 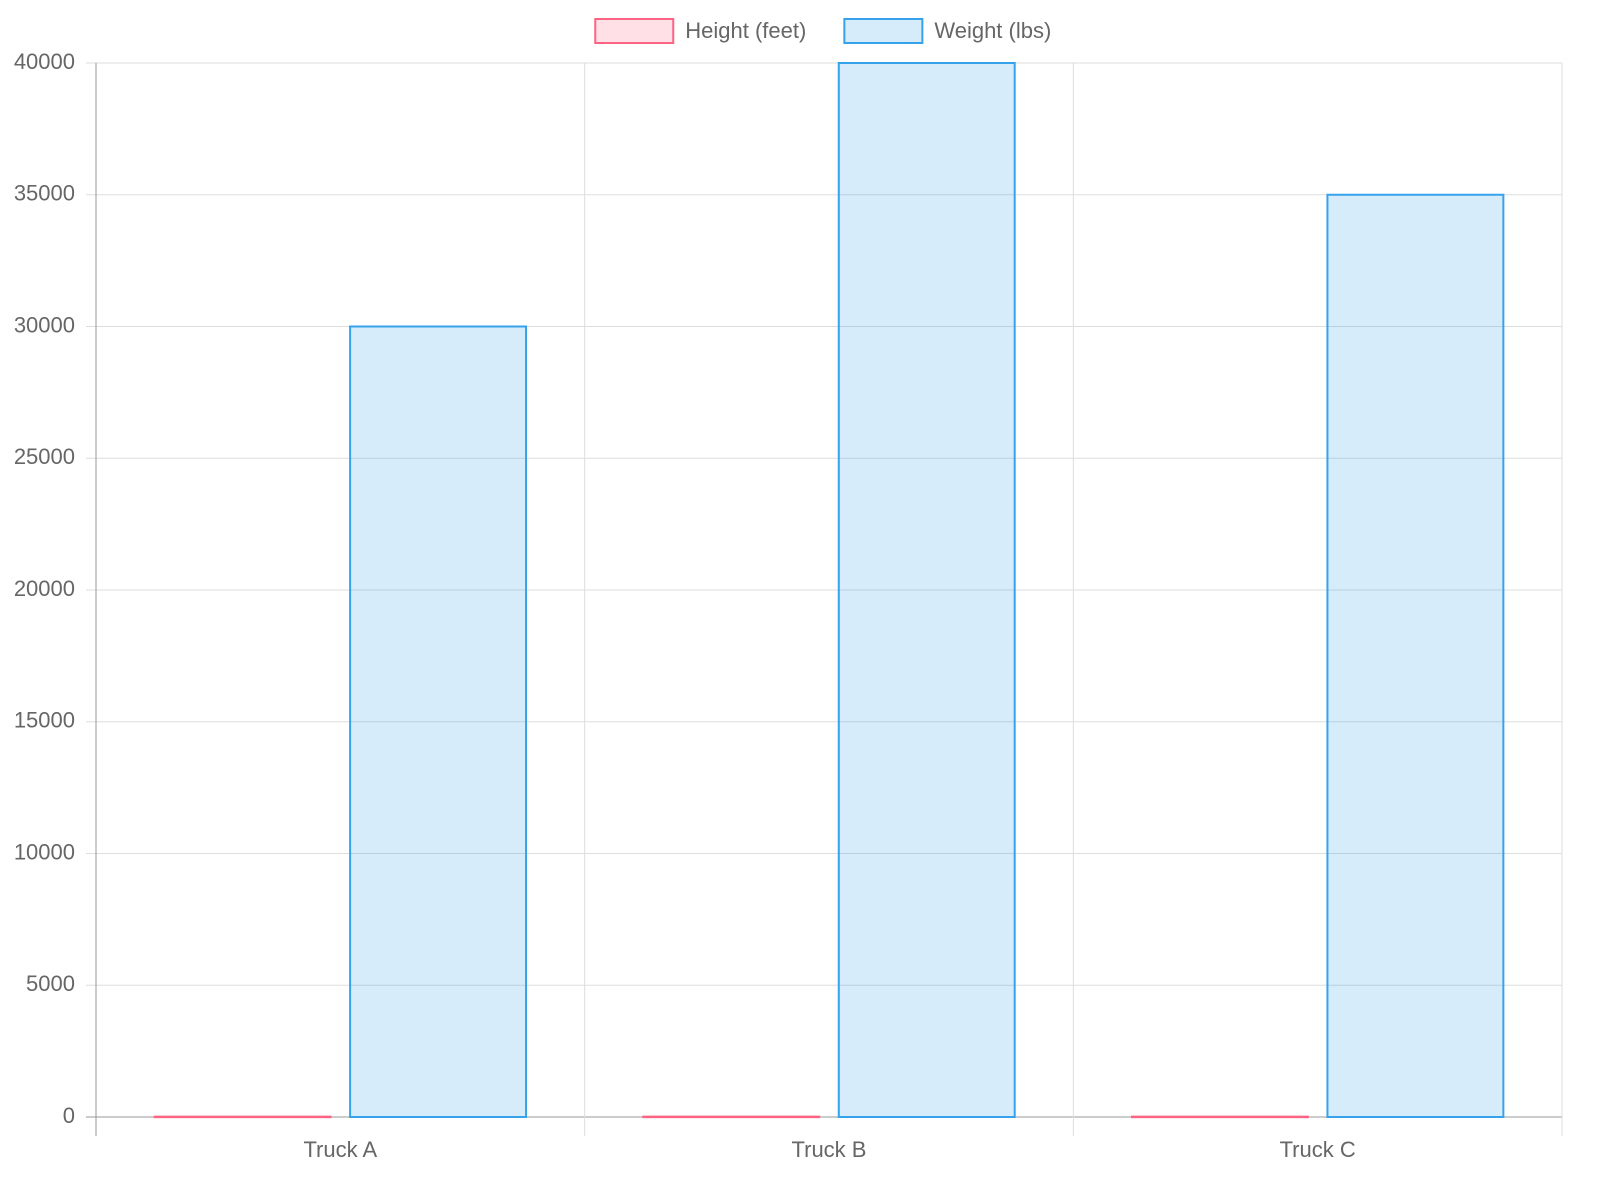 I want to click on x-tick-label: Truck A, so click(x=340, y=1149).